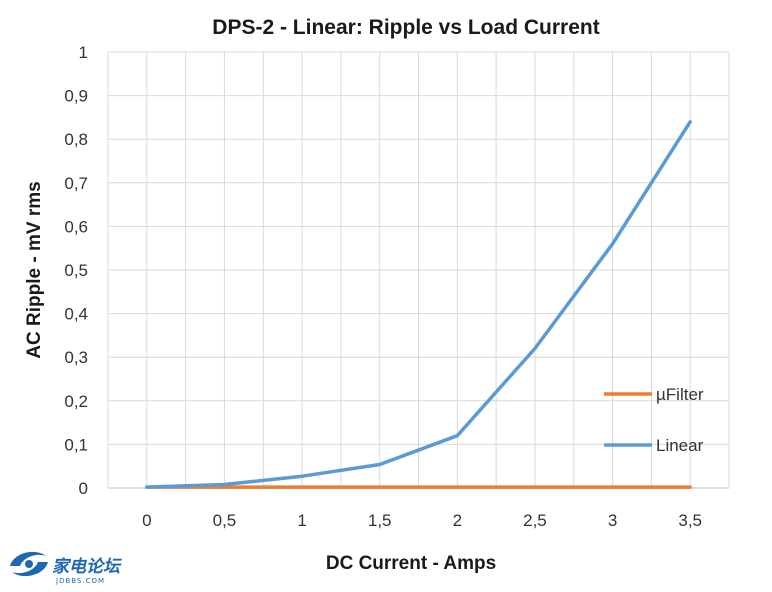 This screenshot has width=772, height=592. I want to click on x-tick-label: 2,5, so click(535, 520).